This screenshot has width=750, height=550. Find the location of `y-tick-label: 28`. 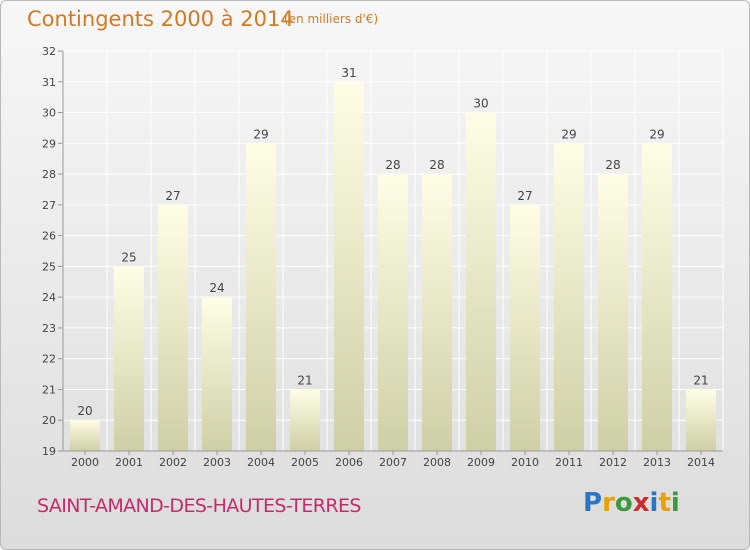

y-tick-label: 28 is located at coordinates (49, 174).